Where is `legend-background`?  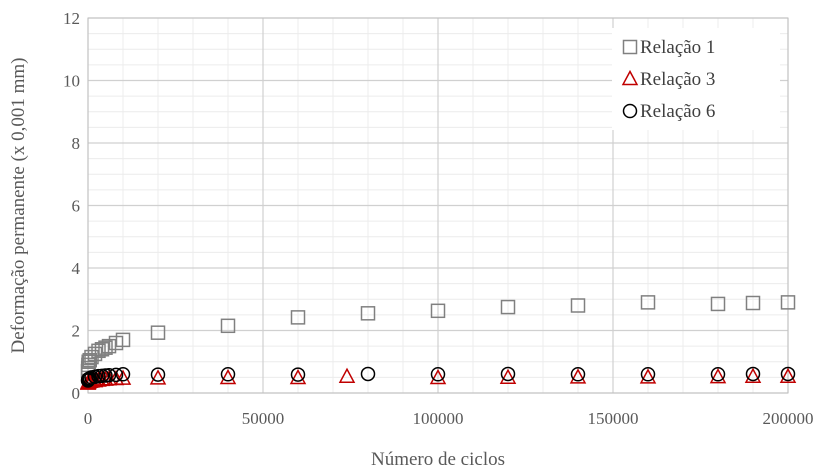
legend-background is located at coordinates (696, 79).